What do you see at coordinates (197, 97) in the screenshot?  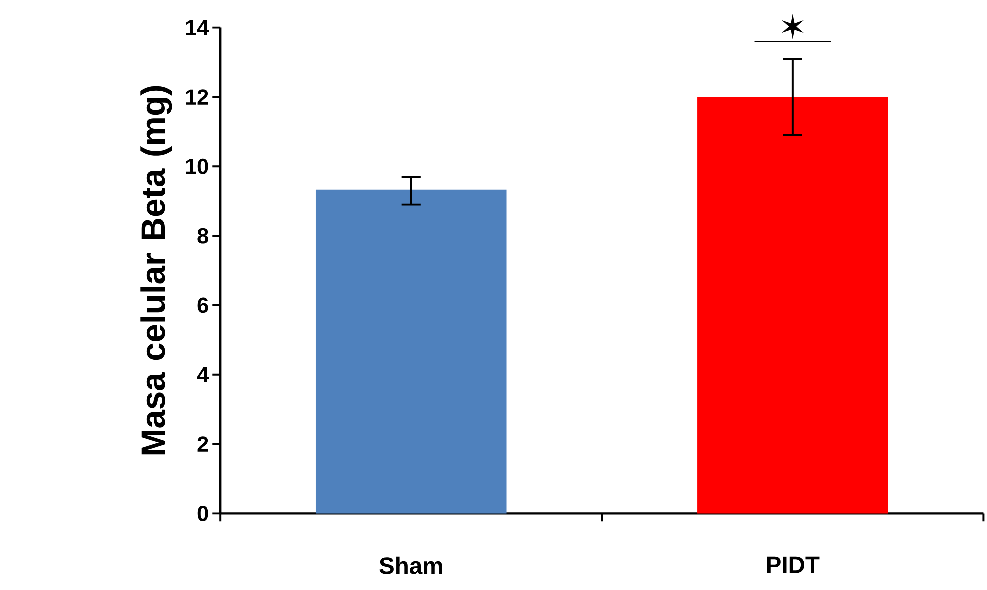 I see `y-tick-label: 12` at bounding box center [197, 97].